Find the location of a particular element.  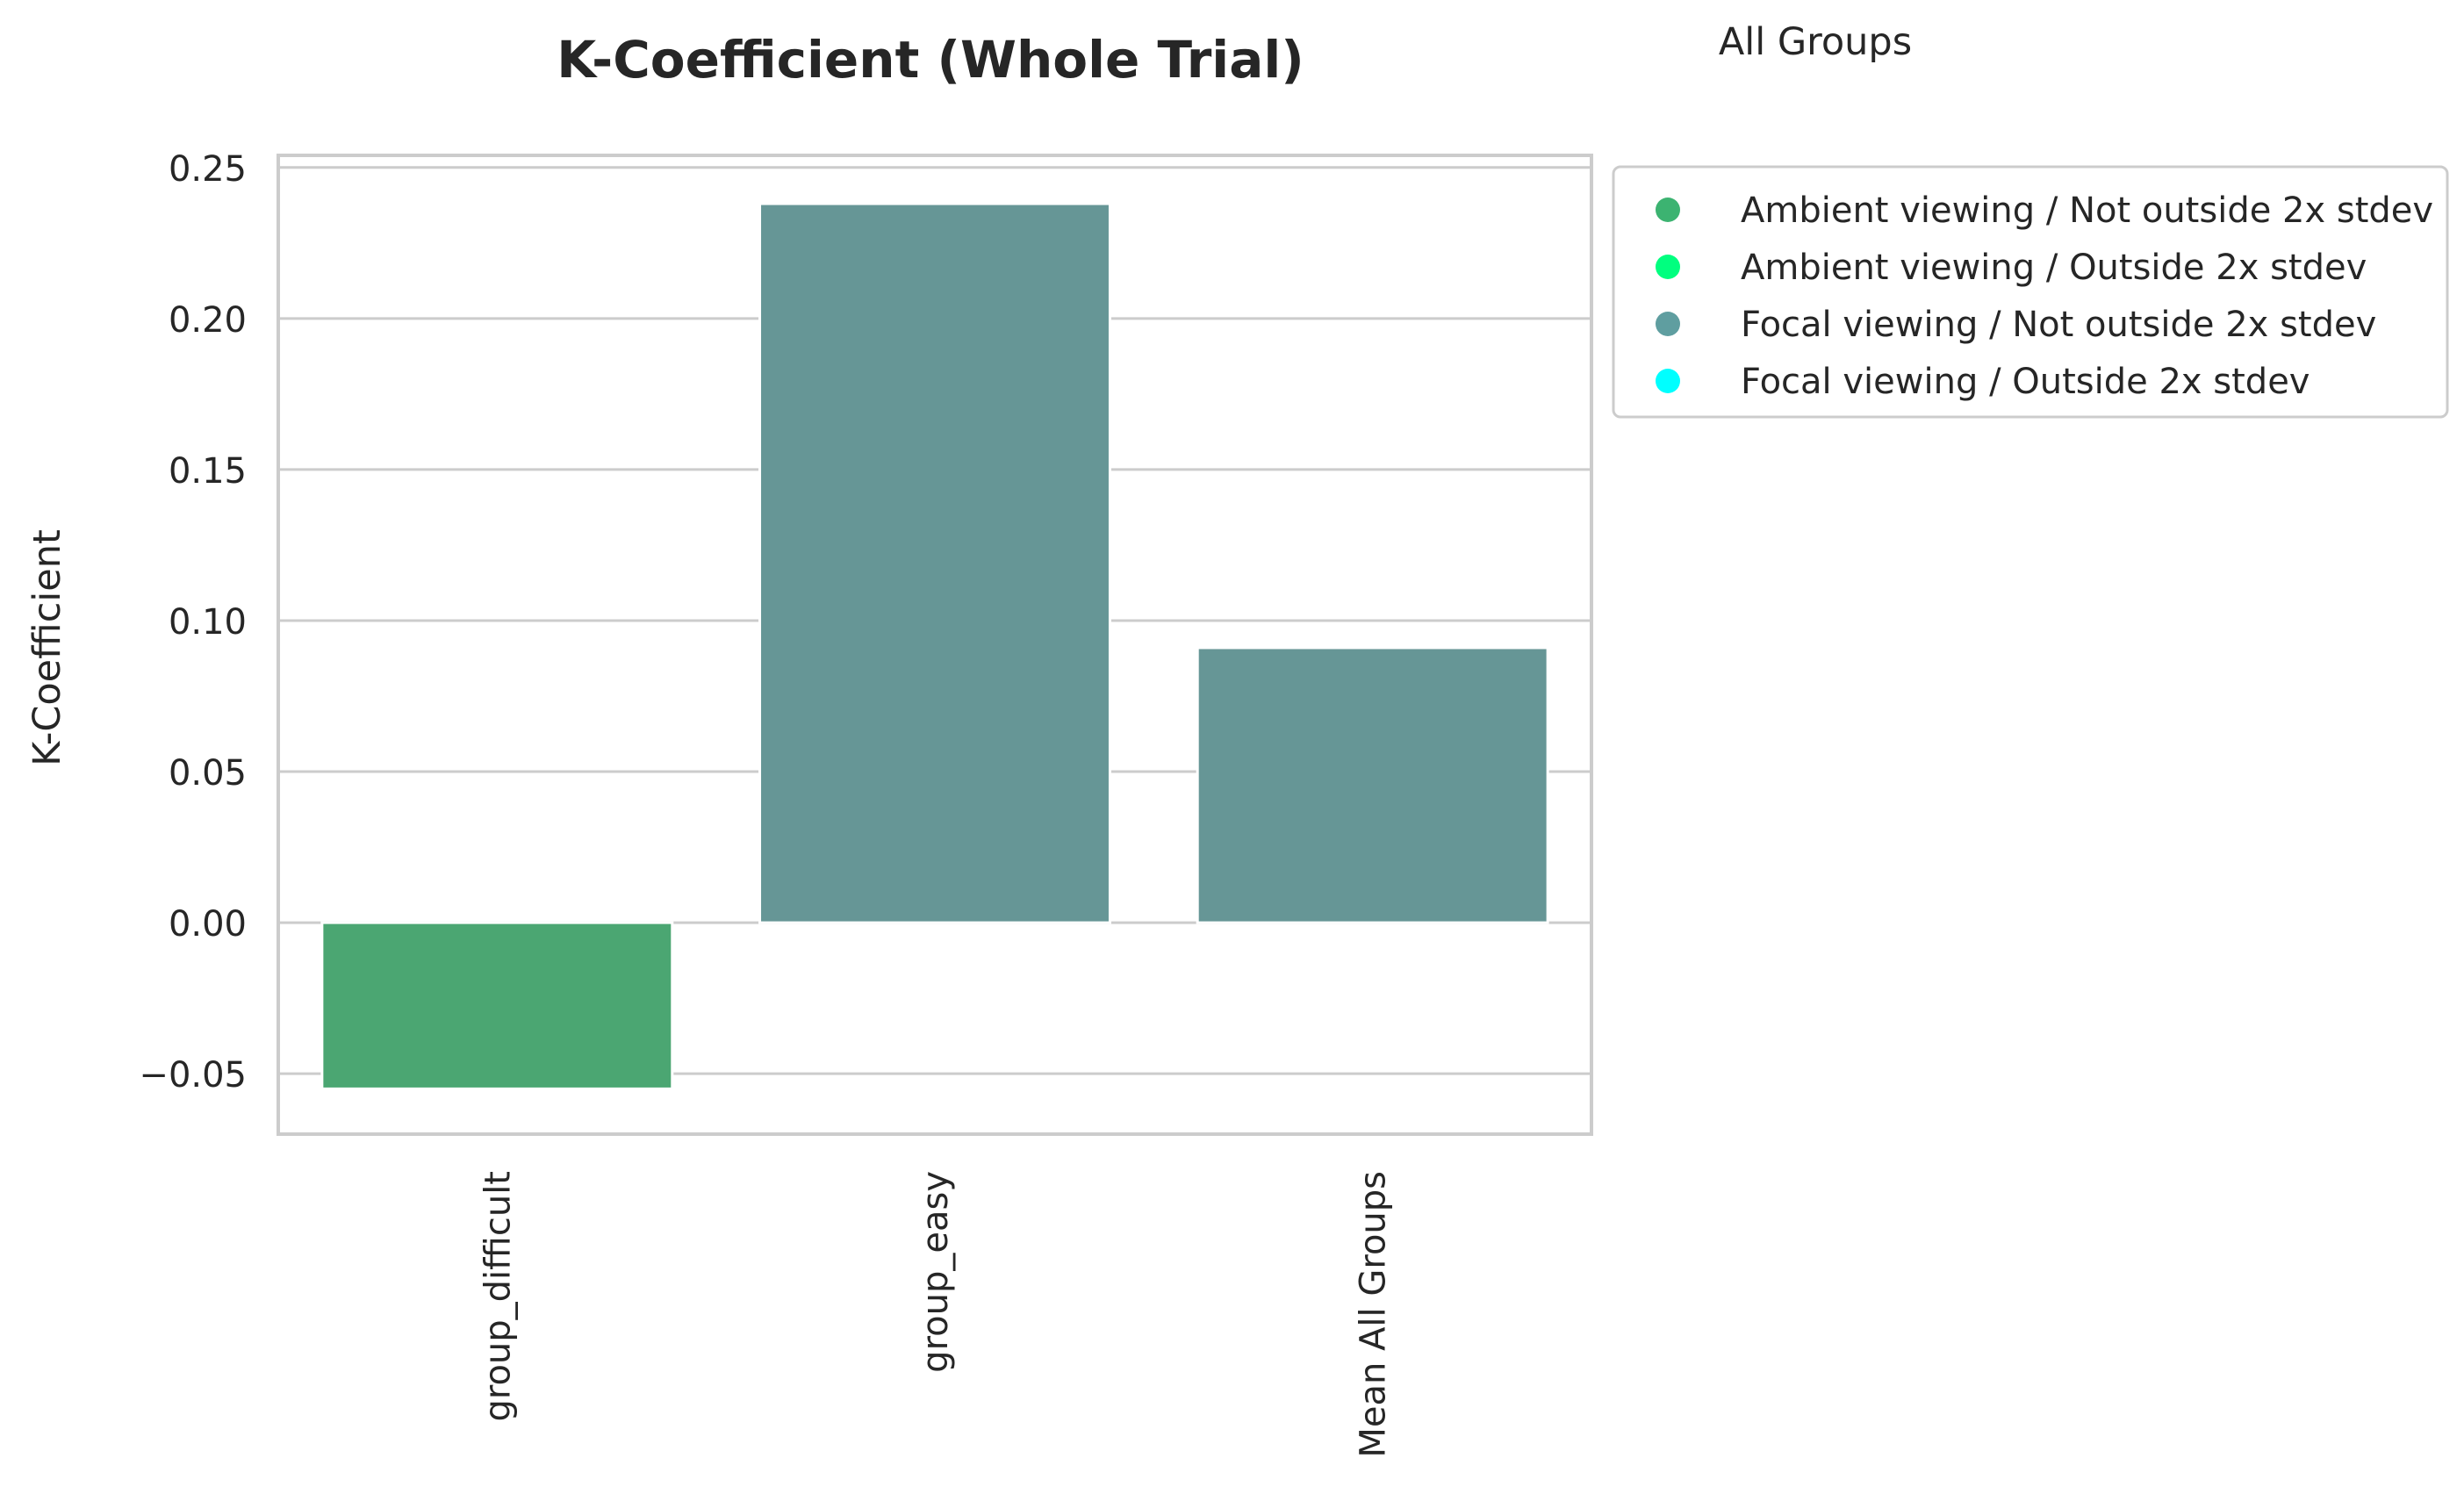

chart-title: K-Coefficient (Whole Trial) is located at coordinates (930, 60).